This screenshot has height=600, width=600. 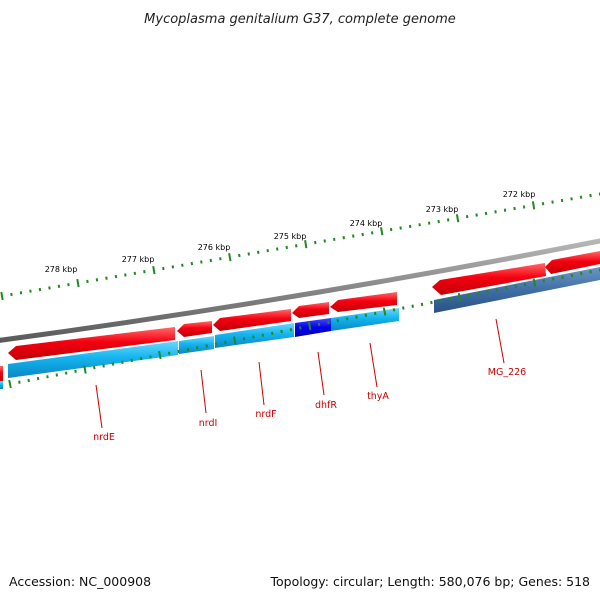 I want to click on gene-label-dhfR: dhfR, so click(x=326, y=405).